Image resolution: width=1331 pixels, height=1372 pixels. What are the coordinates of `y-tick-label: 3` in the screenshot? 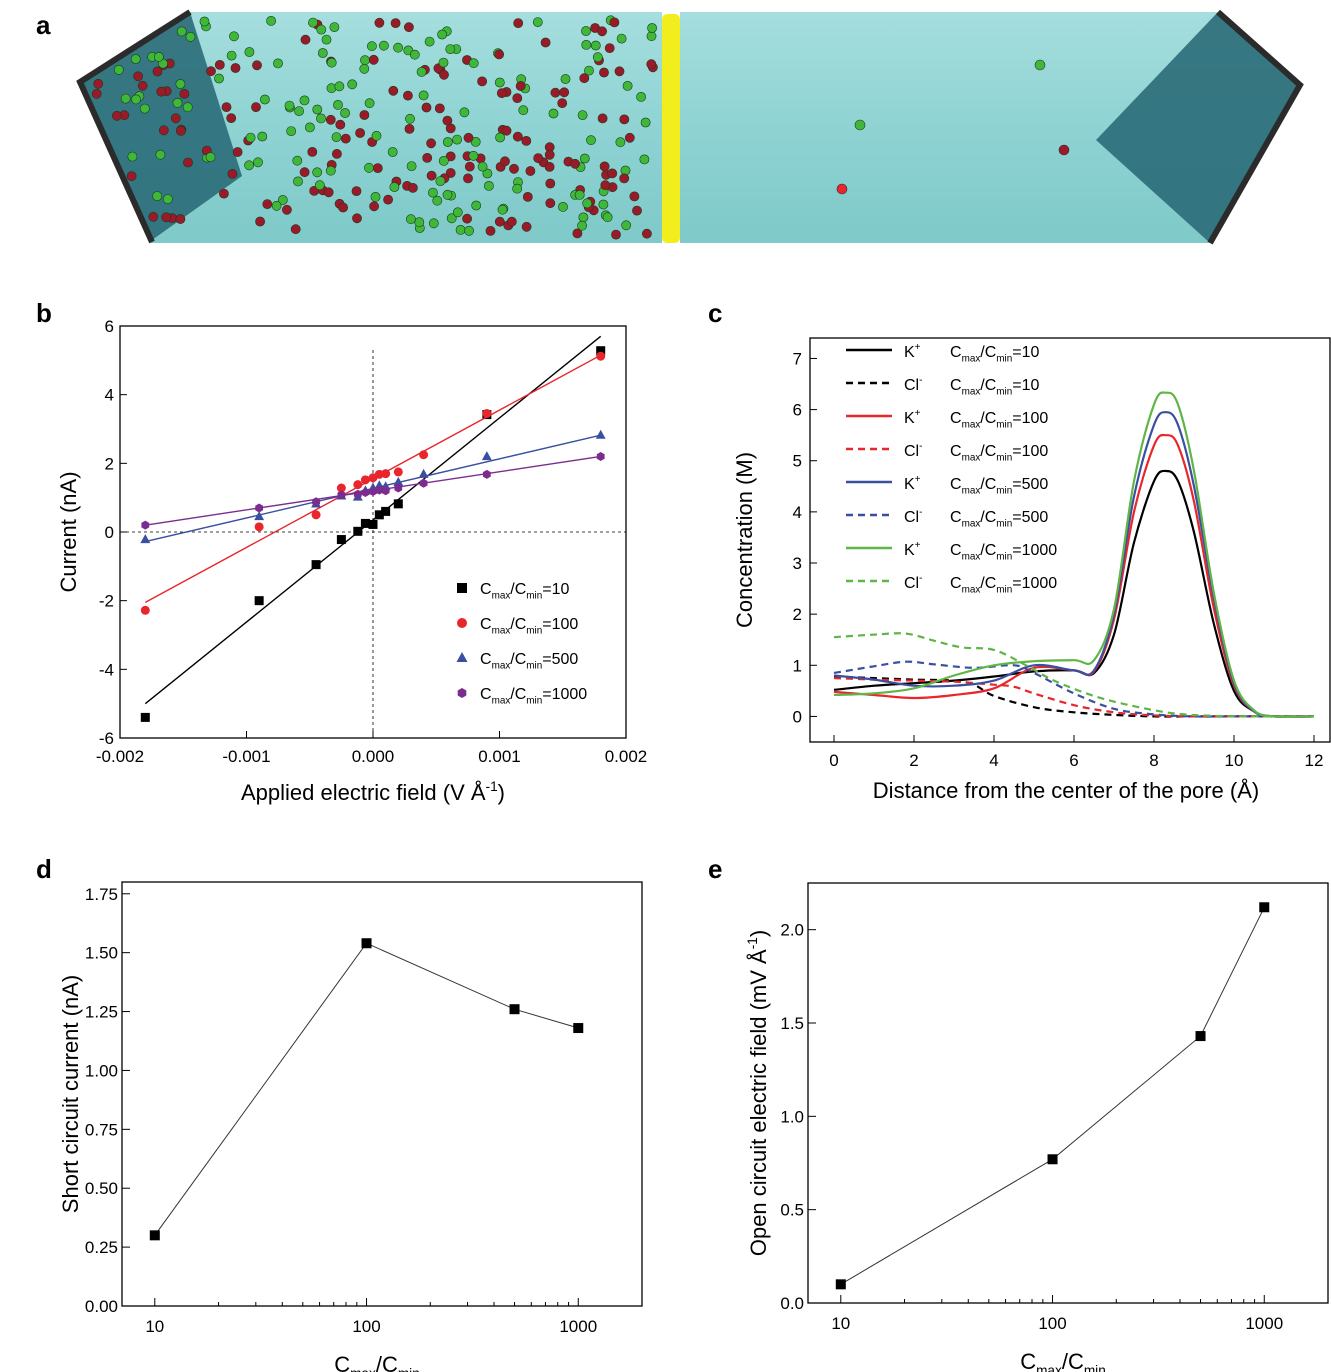 It's located at (797, 563).